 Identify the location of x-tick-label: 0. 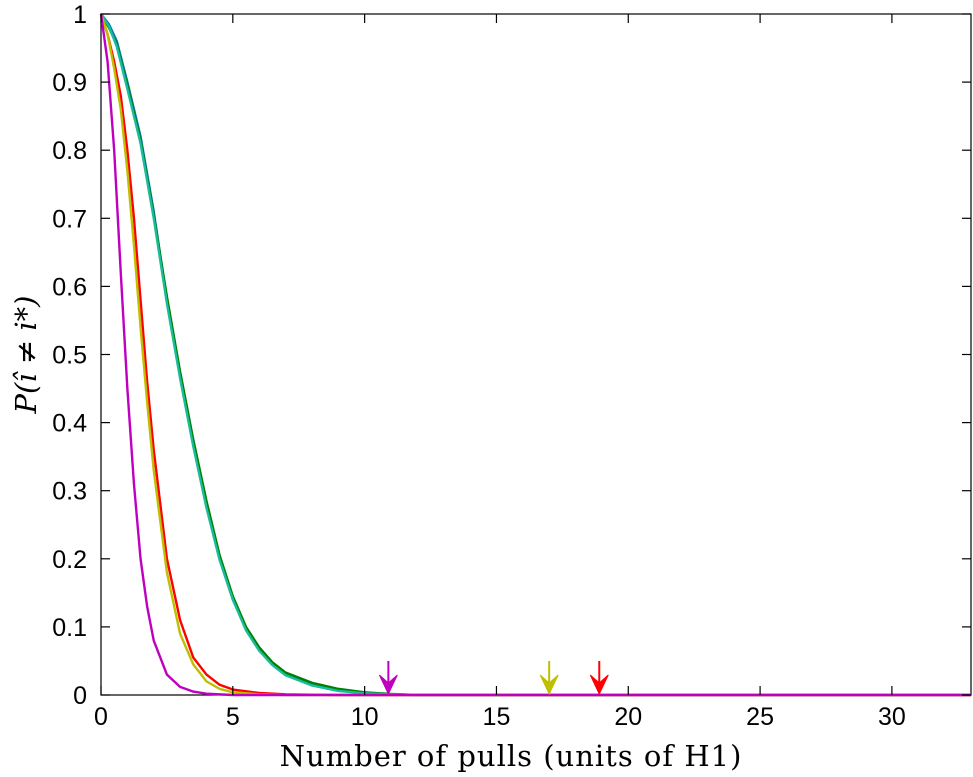
(101, 717).